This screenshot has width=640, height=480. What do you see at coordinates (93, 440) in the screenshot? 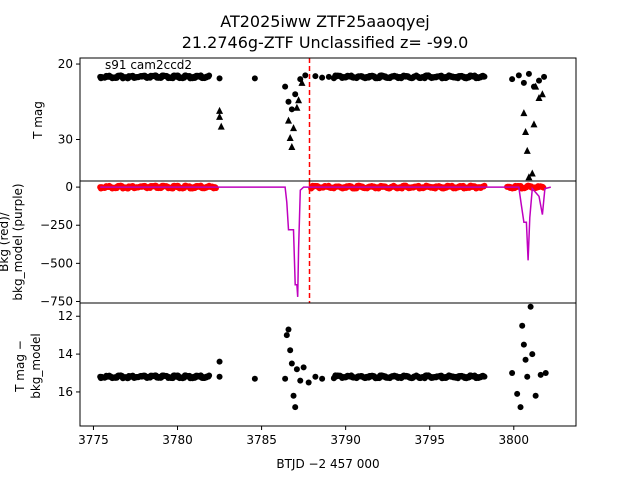
I see `xtick-label: 3775` at bounding box center [93, 440].